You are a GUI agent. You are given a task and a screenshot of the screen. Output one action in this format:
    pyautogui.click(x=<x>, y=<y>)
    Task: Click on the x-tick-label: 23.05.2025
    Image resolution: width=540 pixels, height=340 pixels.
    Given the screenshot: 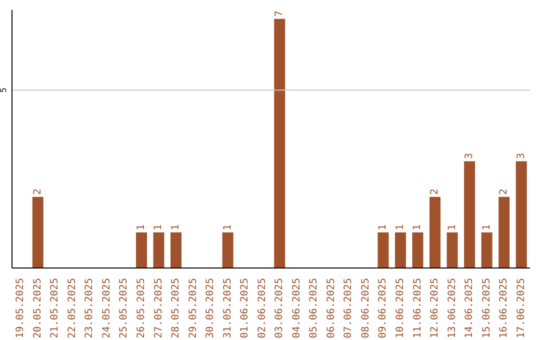 What is the action you would take?
    pyautogui.click(x=90, y=308)
    